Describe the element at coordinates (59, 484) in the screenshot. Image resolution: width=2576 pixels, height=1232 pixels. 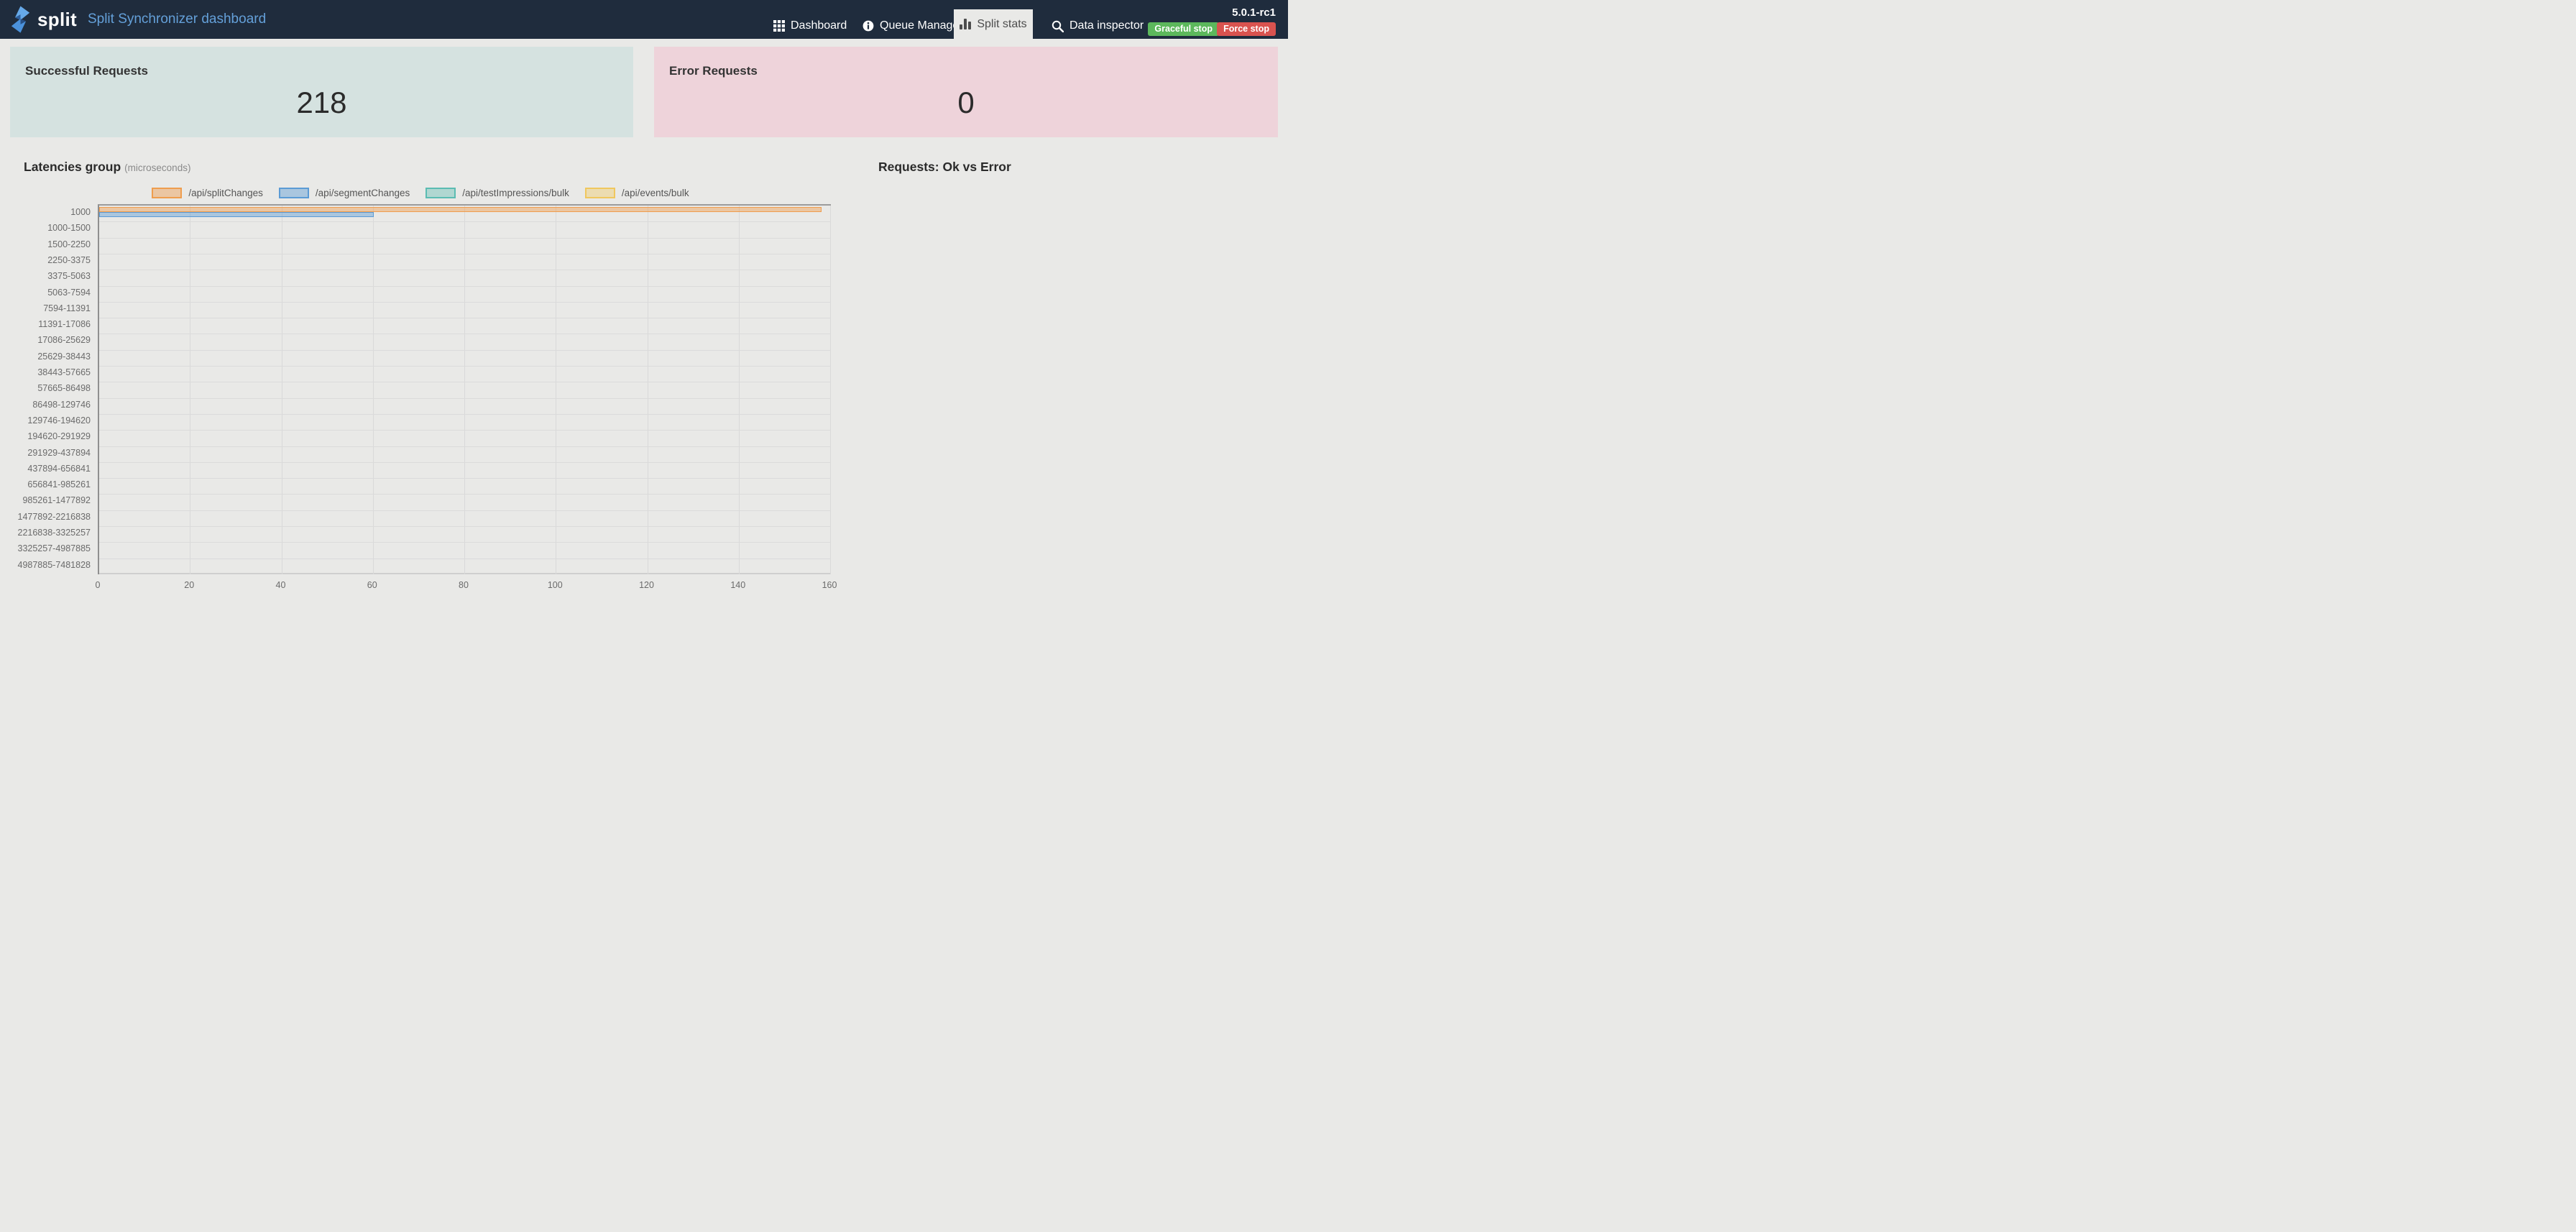
I see `y-axis-label: 656841-985261` at that location.